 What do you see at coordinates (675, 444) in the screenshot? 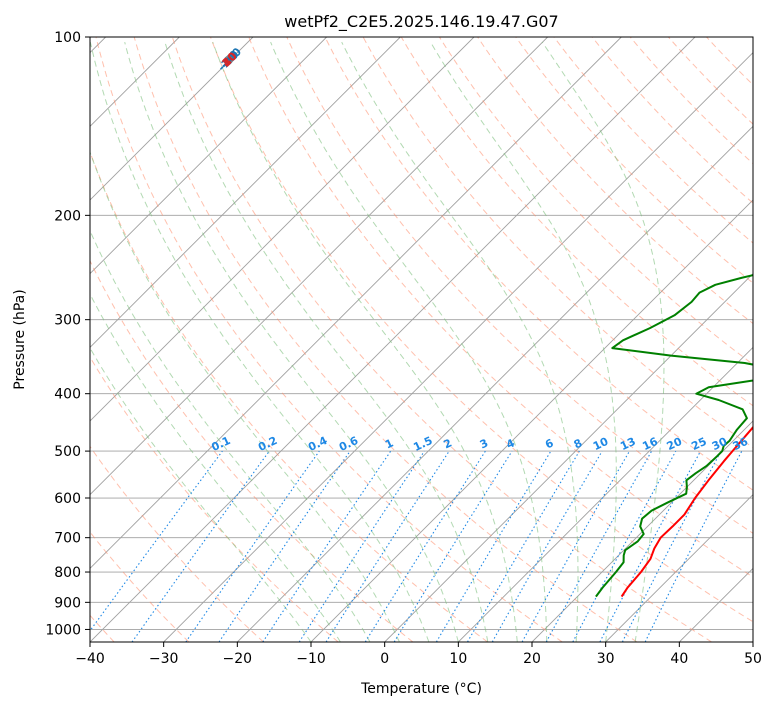
I see `mixing-ratio-label: 20` at bounding box center [675, 444].